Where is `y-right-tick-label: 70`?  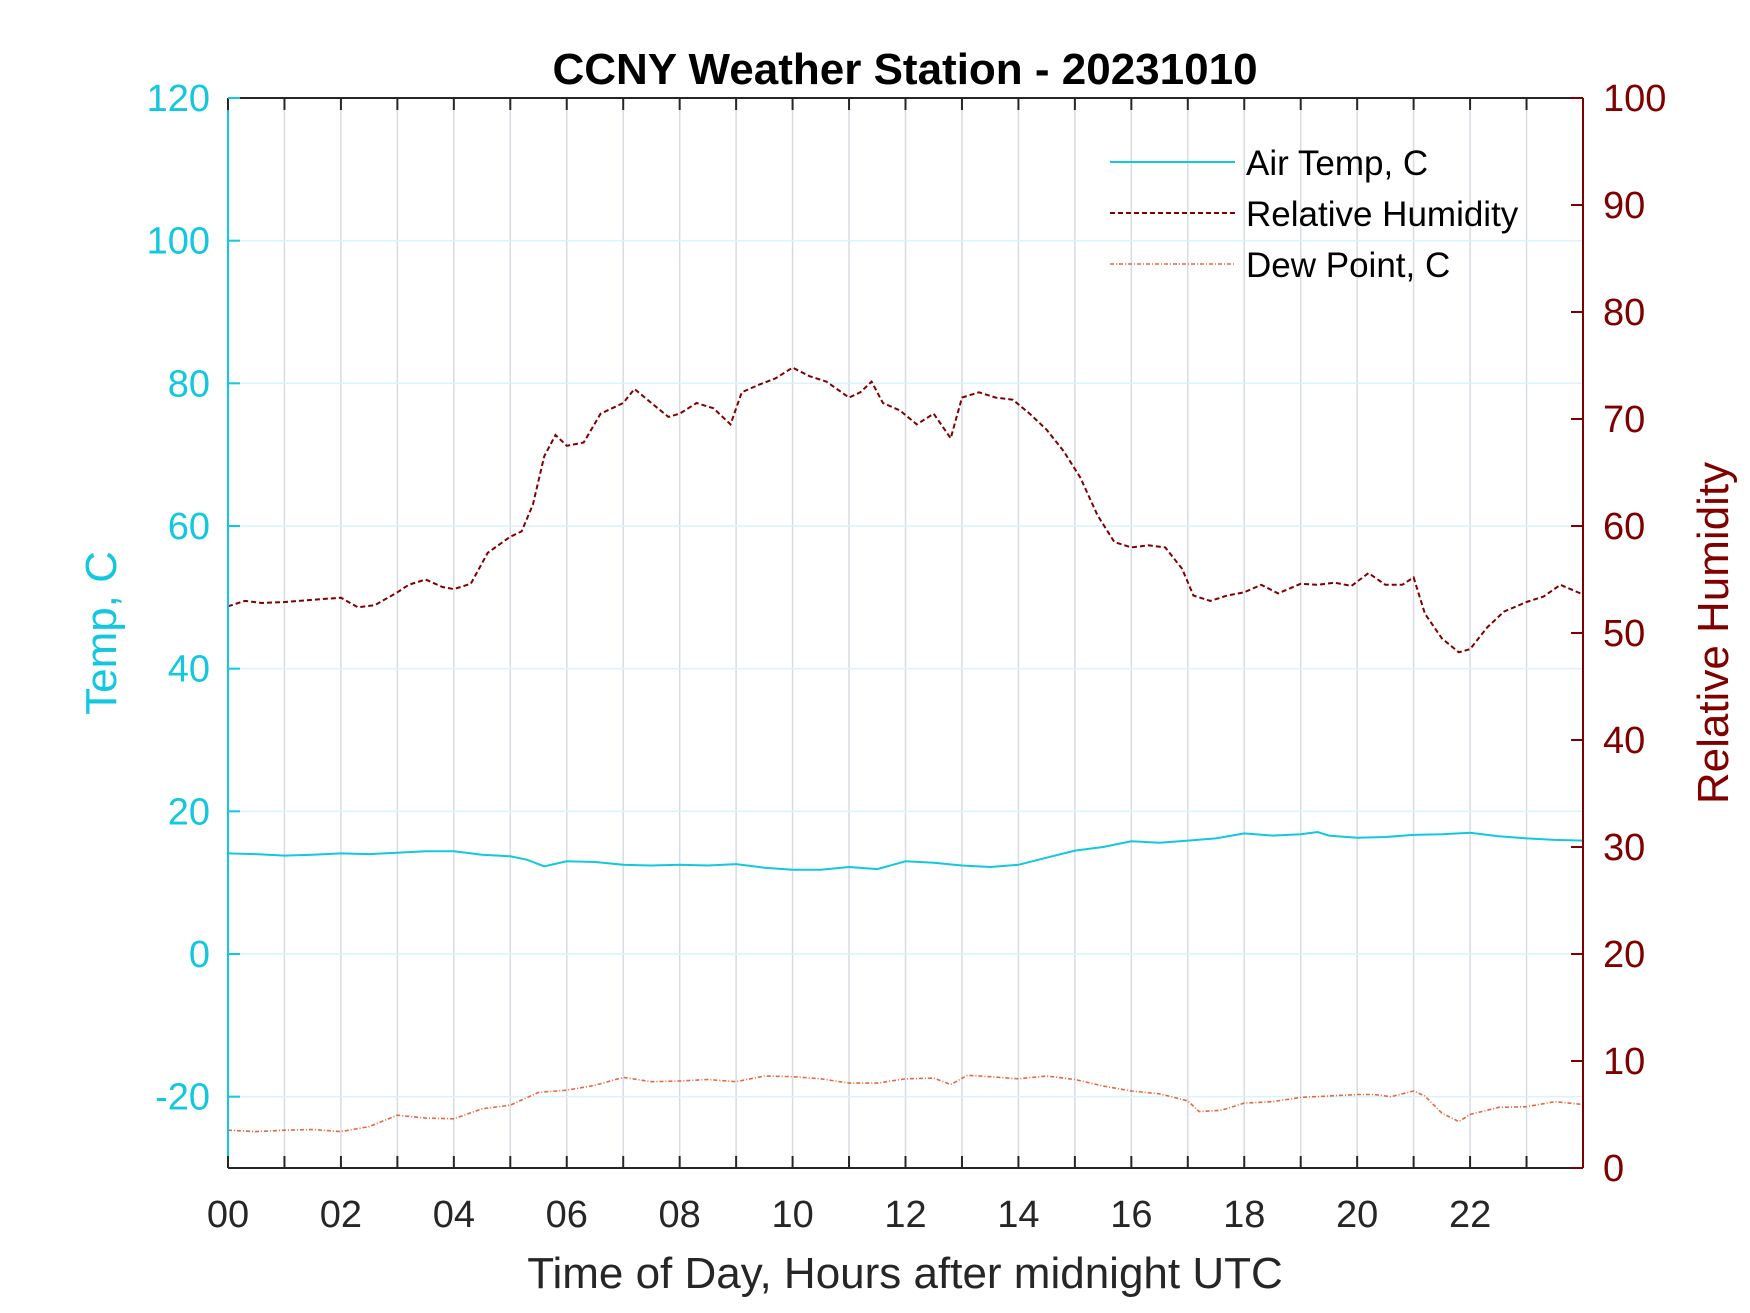 y-right-tick-label: 70 is located at coordinates (1624, 420).